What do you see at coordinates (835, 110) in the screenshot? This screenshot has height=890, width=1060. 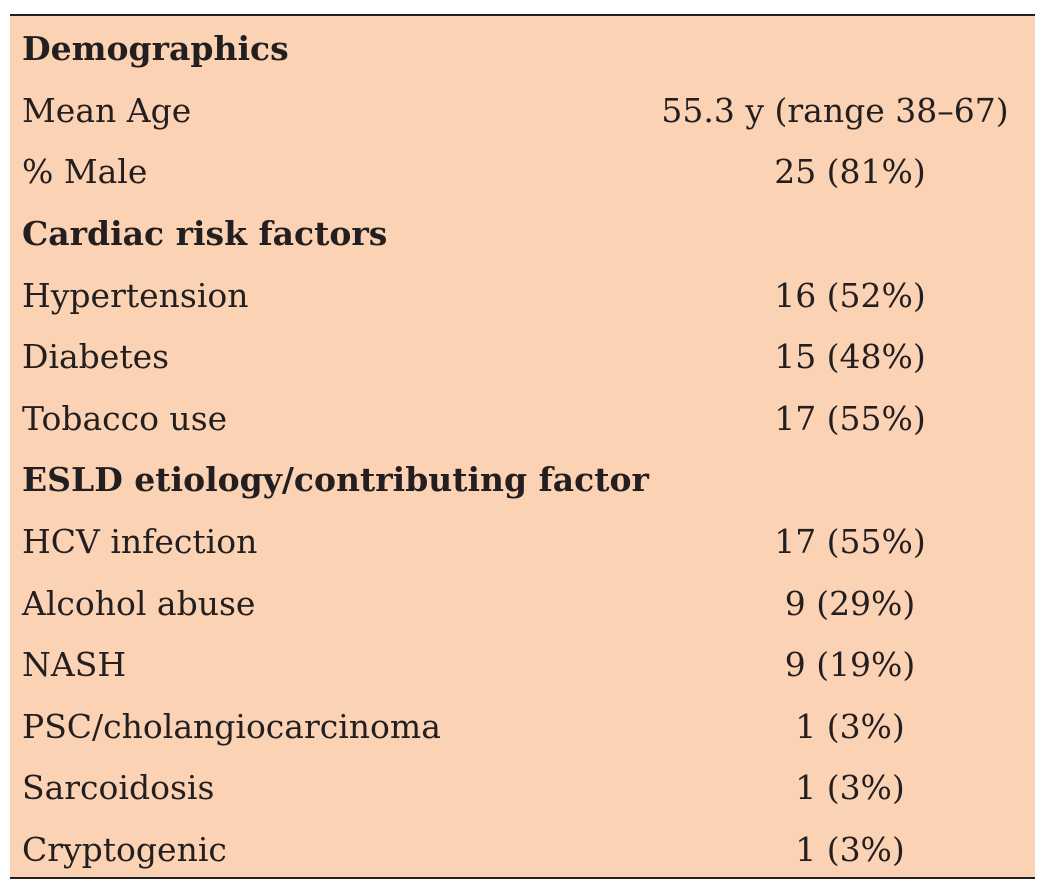 I see `row-value: 55.3 y (range 38–67)` at bounding box center [835, 110].